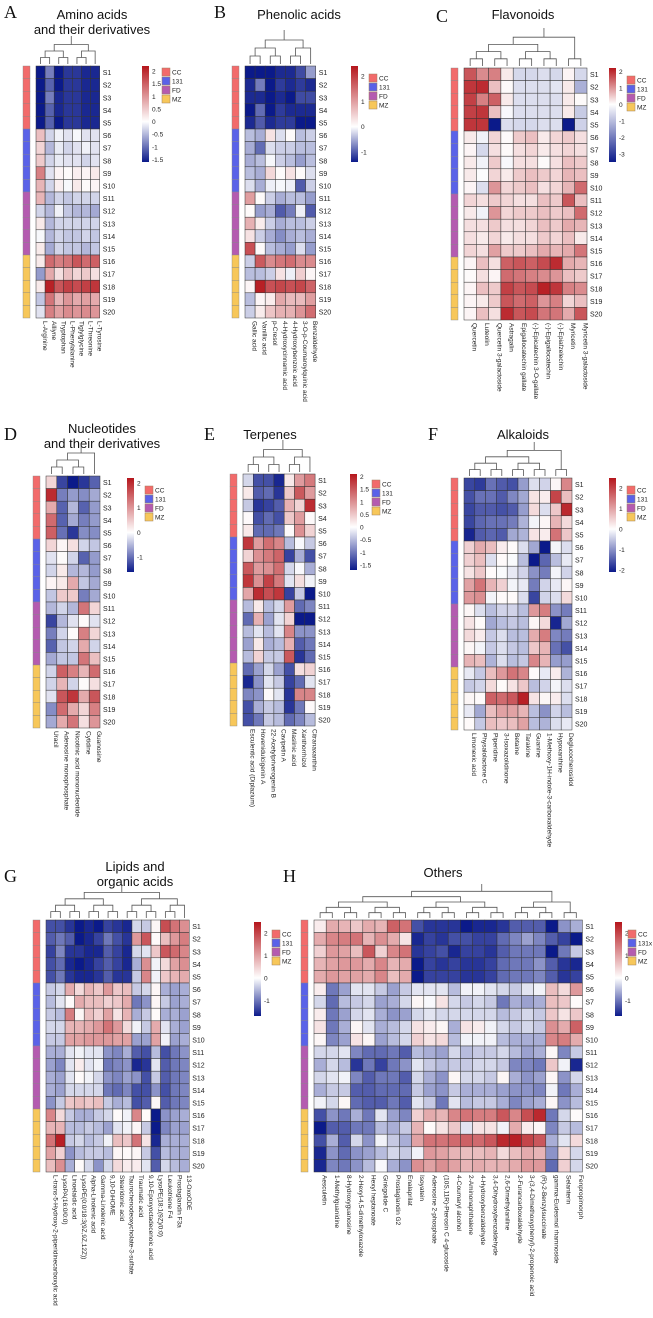 The height and width of the screenshot is (1318, 653). I want to click on chart-title: Flavonoids, so click(523, 14).